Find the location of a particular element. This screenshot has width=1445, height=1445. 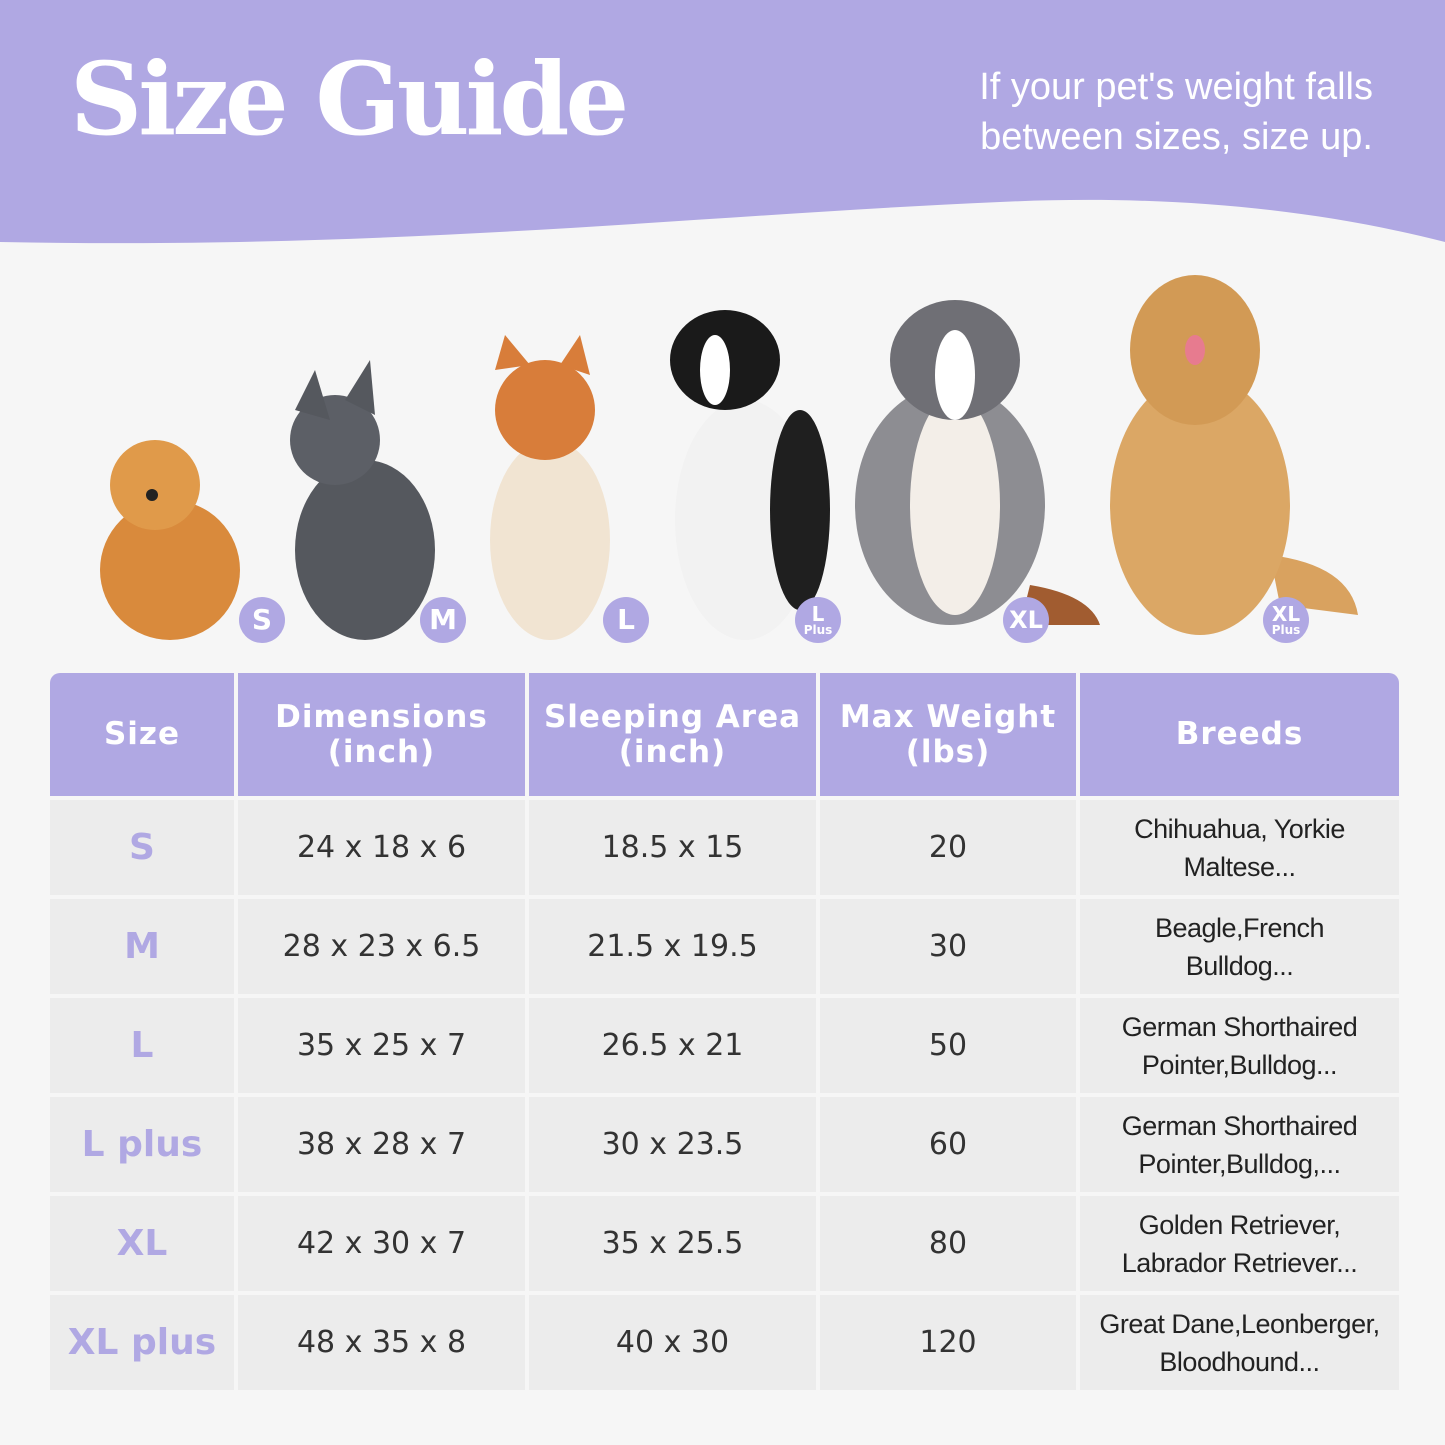

breeds-line: Beagle,French is located at coordinates (1239, 927).